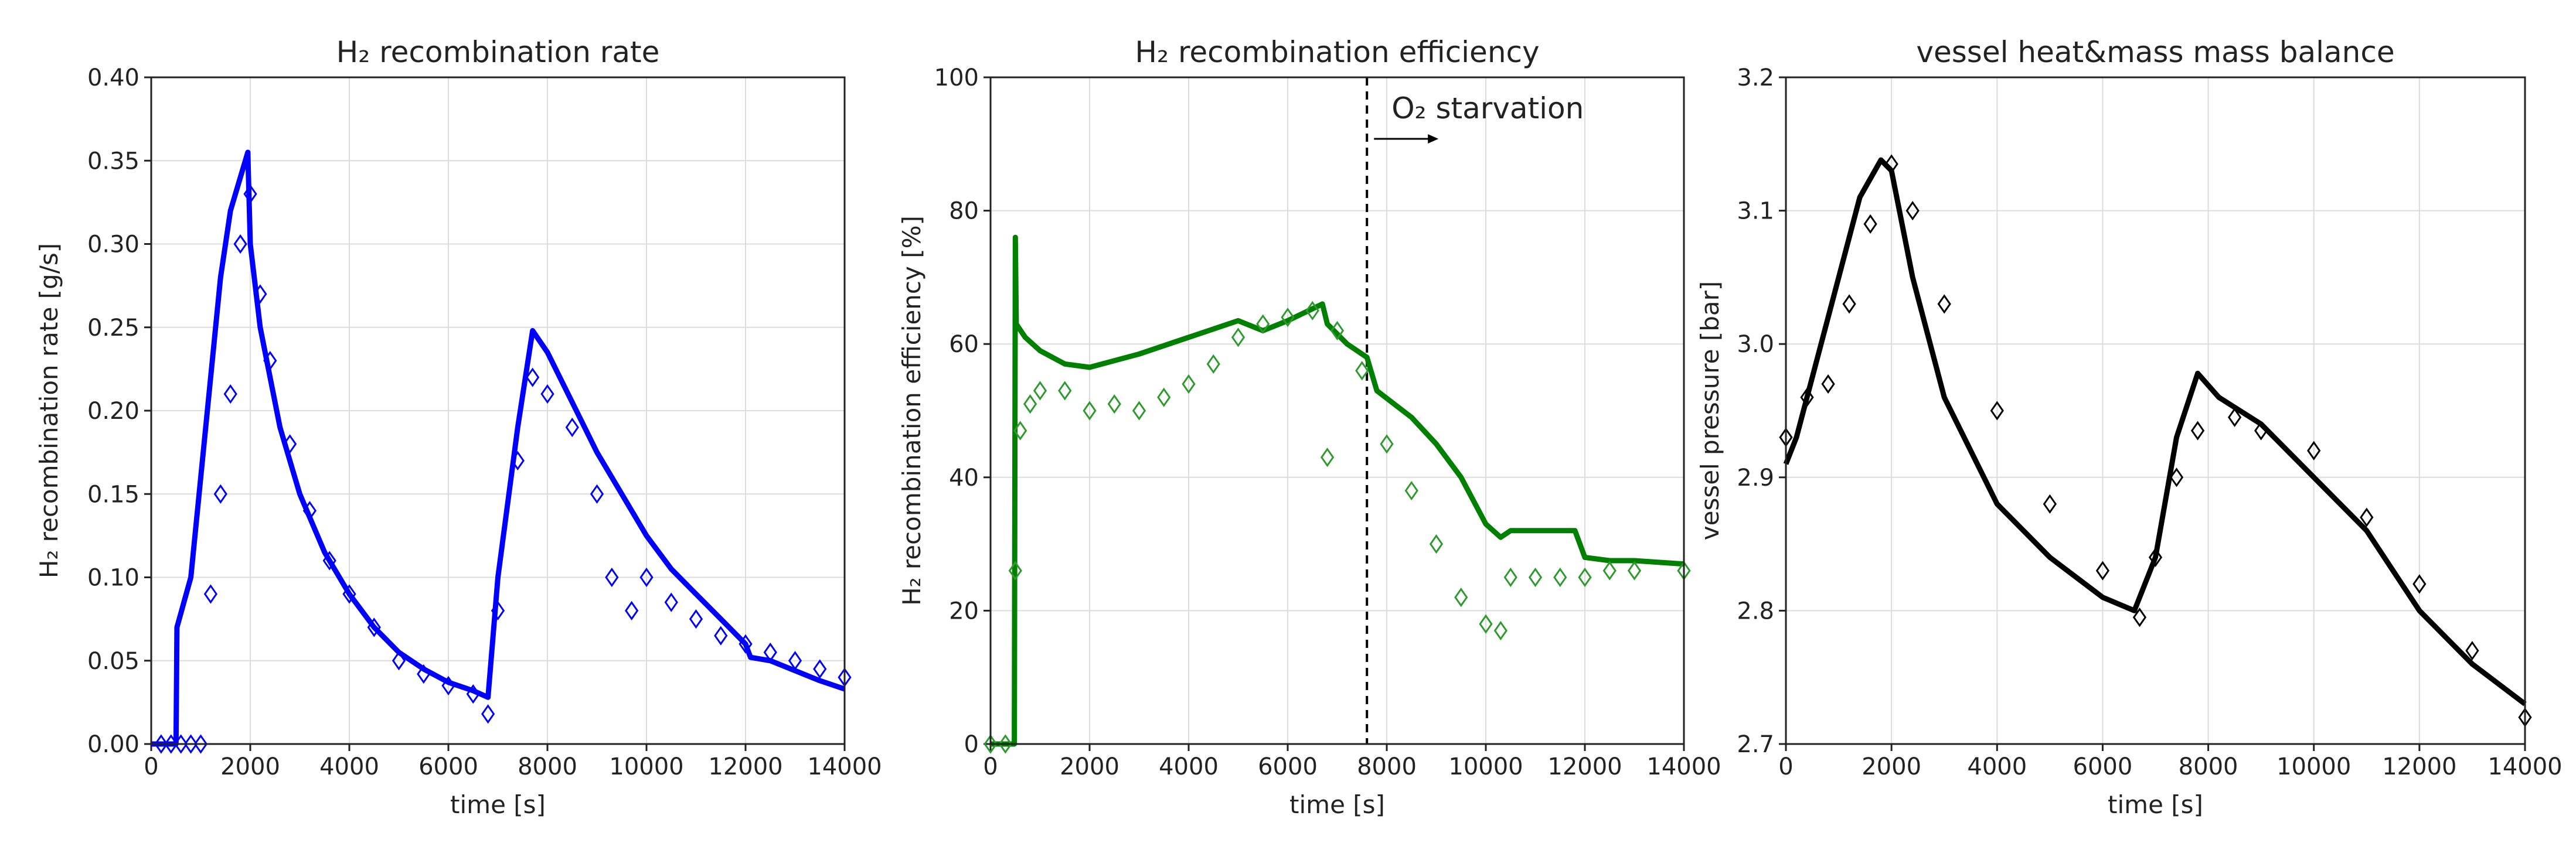 This screenshot has height=860, width=2576. What do you see at coordinates (113, 578) in the screenshot?
I see `y-tick-label: 0.10` at bounding box center [113, 578].